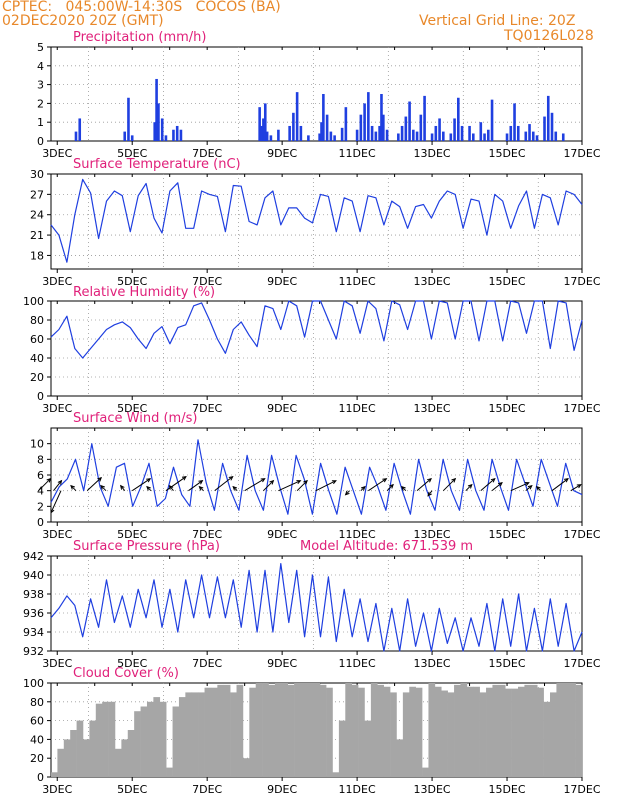 The width and height of the screenshot is (618, 800). Describe the element at coordinates (316, 94) in the screenshot. I see `panel-frame` at that location.